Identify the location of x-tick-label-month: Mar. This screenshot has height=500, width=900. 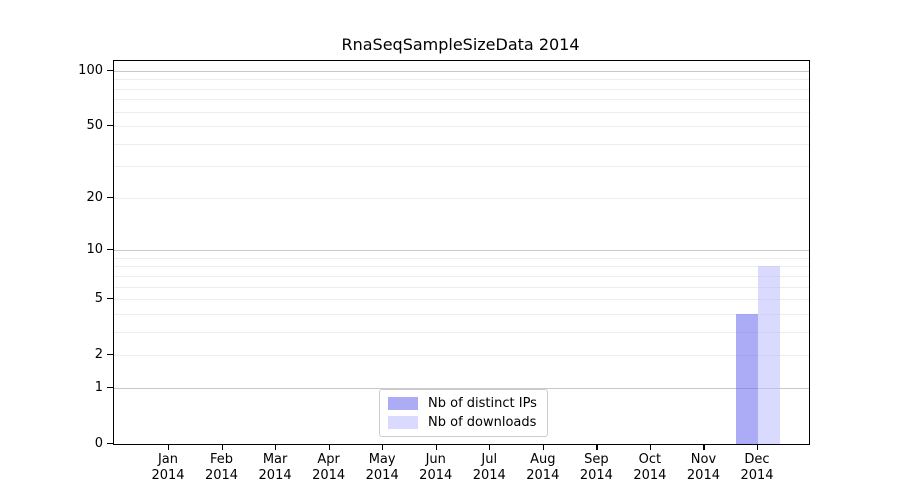
(275, 459).